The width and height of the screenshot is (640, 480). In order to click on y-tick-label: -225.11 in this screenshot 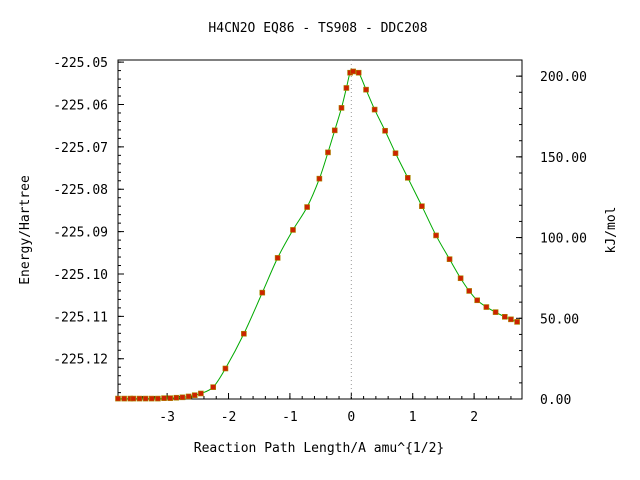, I will do `click(80, 317)`.